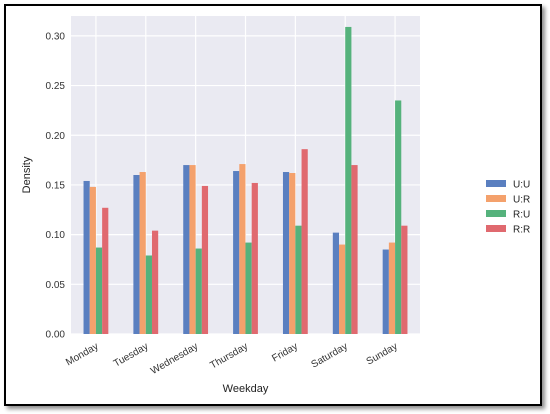  I want to click on bar-uu-friday, so click(286, 253).